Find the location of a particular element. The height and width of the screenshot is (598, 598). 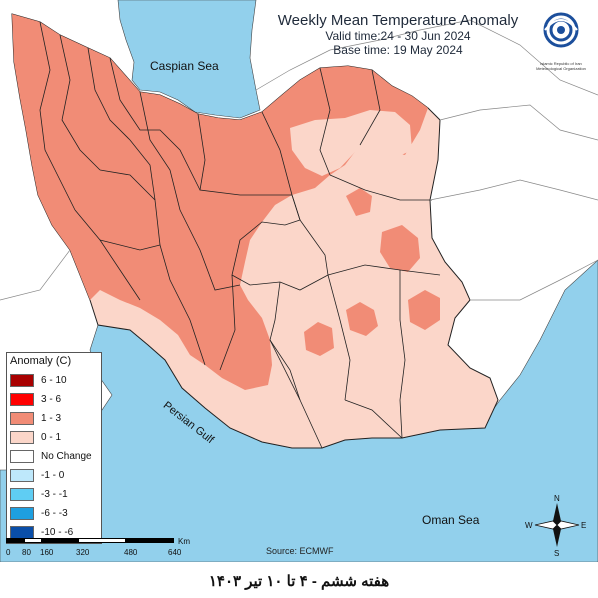

oman-sea-label: Oman Sea is located at coordinates (451, 520).